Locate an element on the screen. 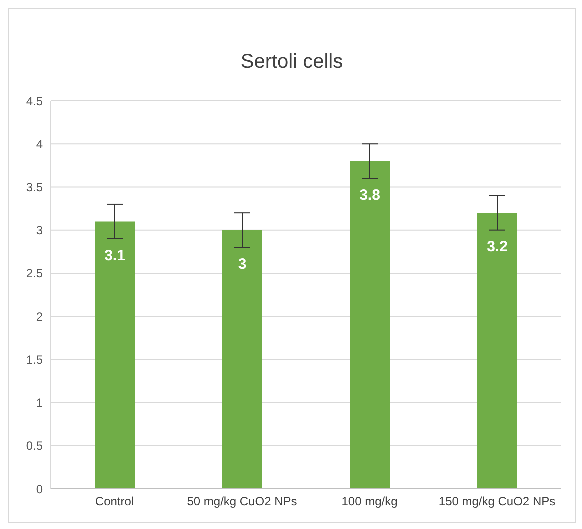 The width and height of the screenshot is (582, 529). y-tick-label: 0 is located at coordinates (40, 489).